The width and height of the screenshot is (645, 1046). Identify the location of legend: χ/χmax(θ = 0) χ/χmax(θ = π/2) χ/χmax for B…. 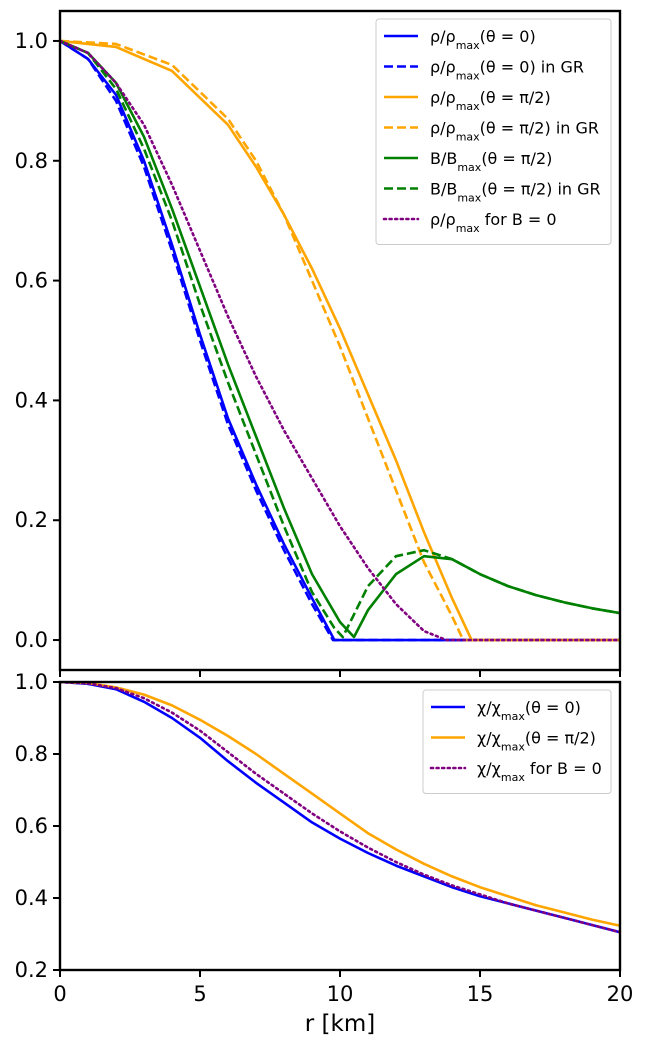
(517, 741).